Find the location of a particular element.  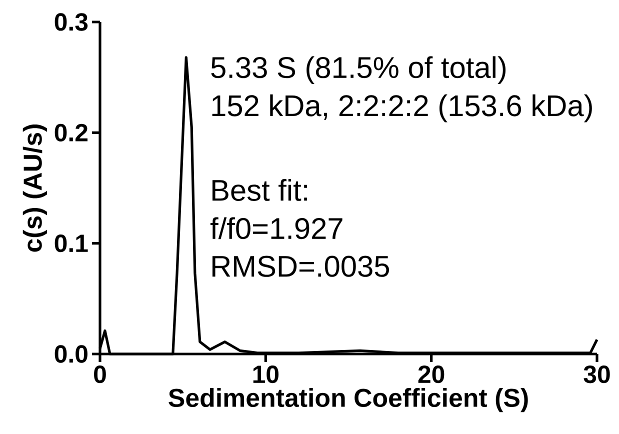

annotation: Best fit: is located at coordinates (259, 190).